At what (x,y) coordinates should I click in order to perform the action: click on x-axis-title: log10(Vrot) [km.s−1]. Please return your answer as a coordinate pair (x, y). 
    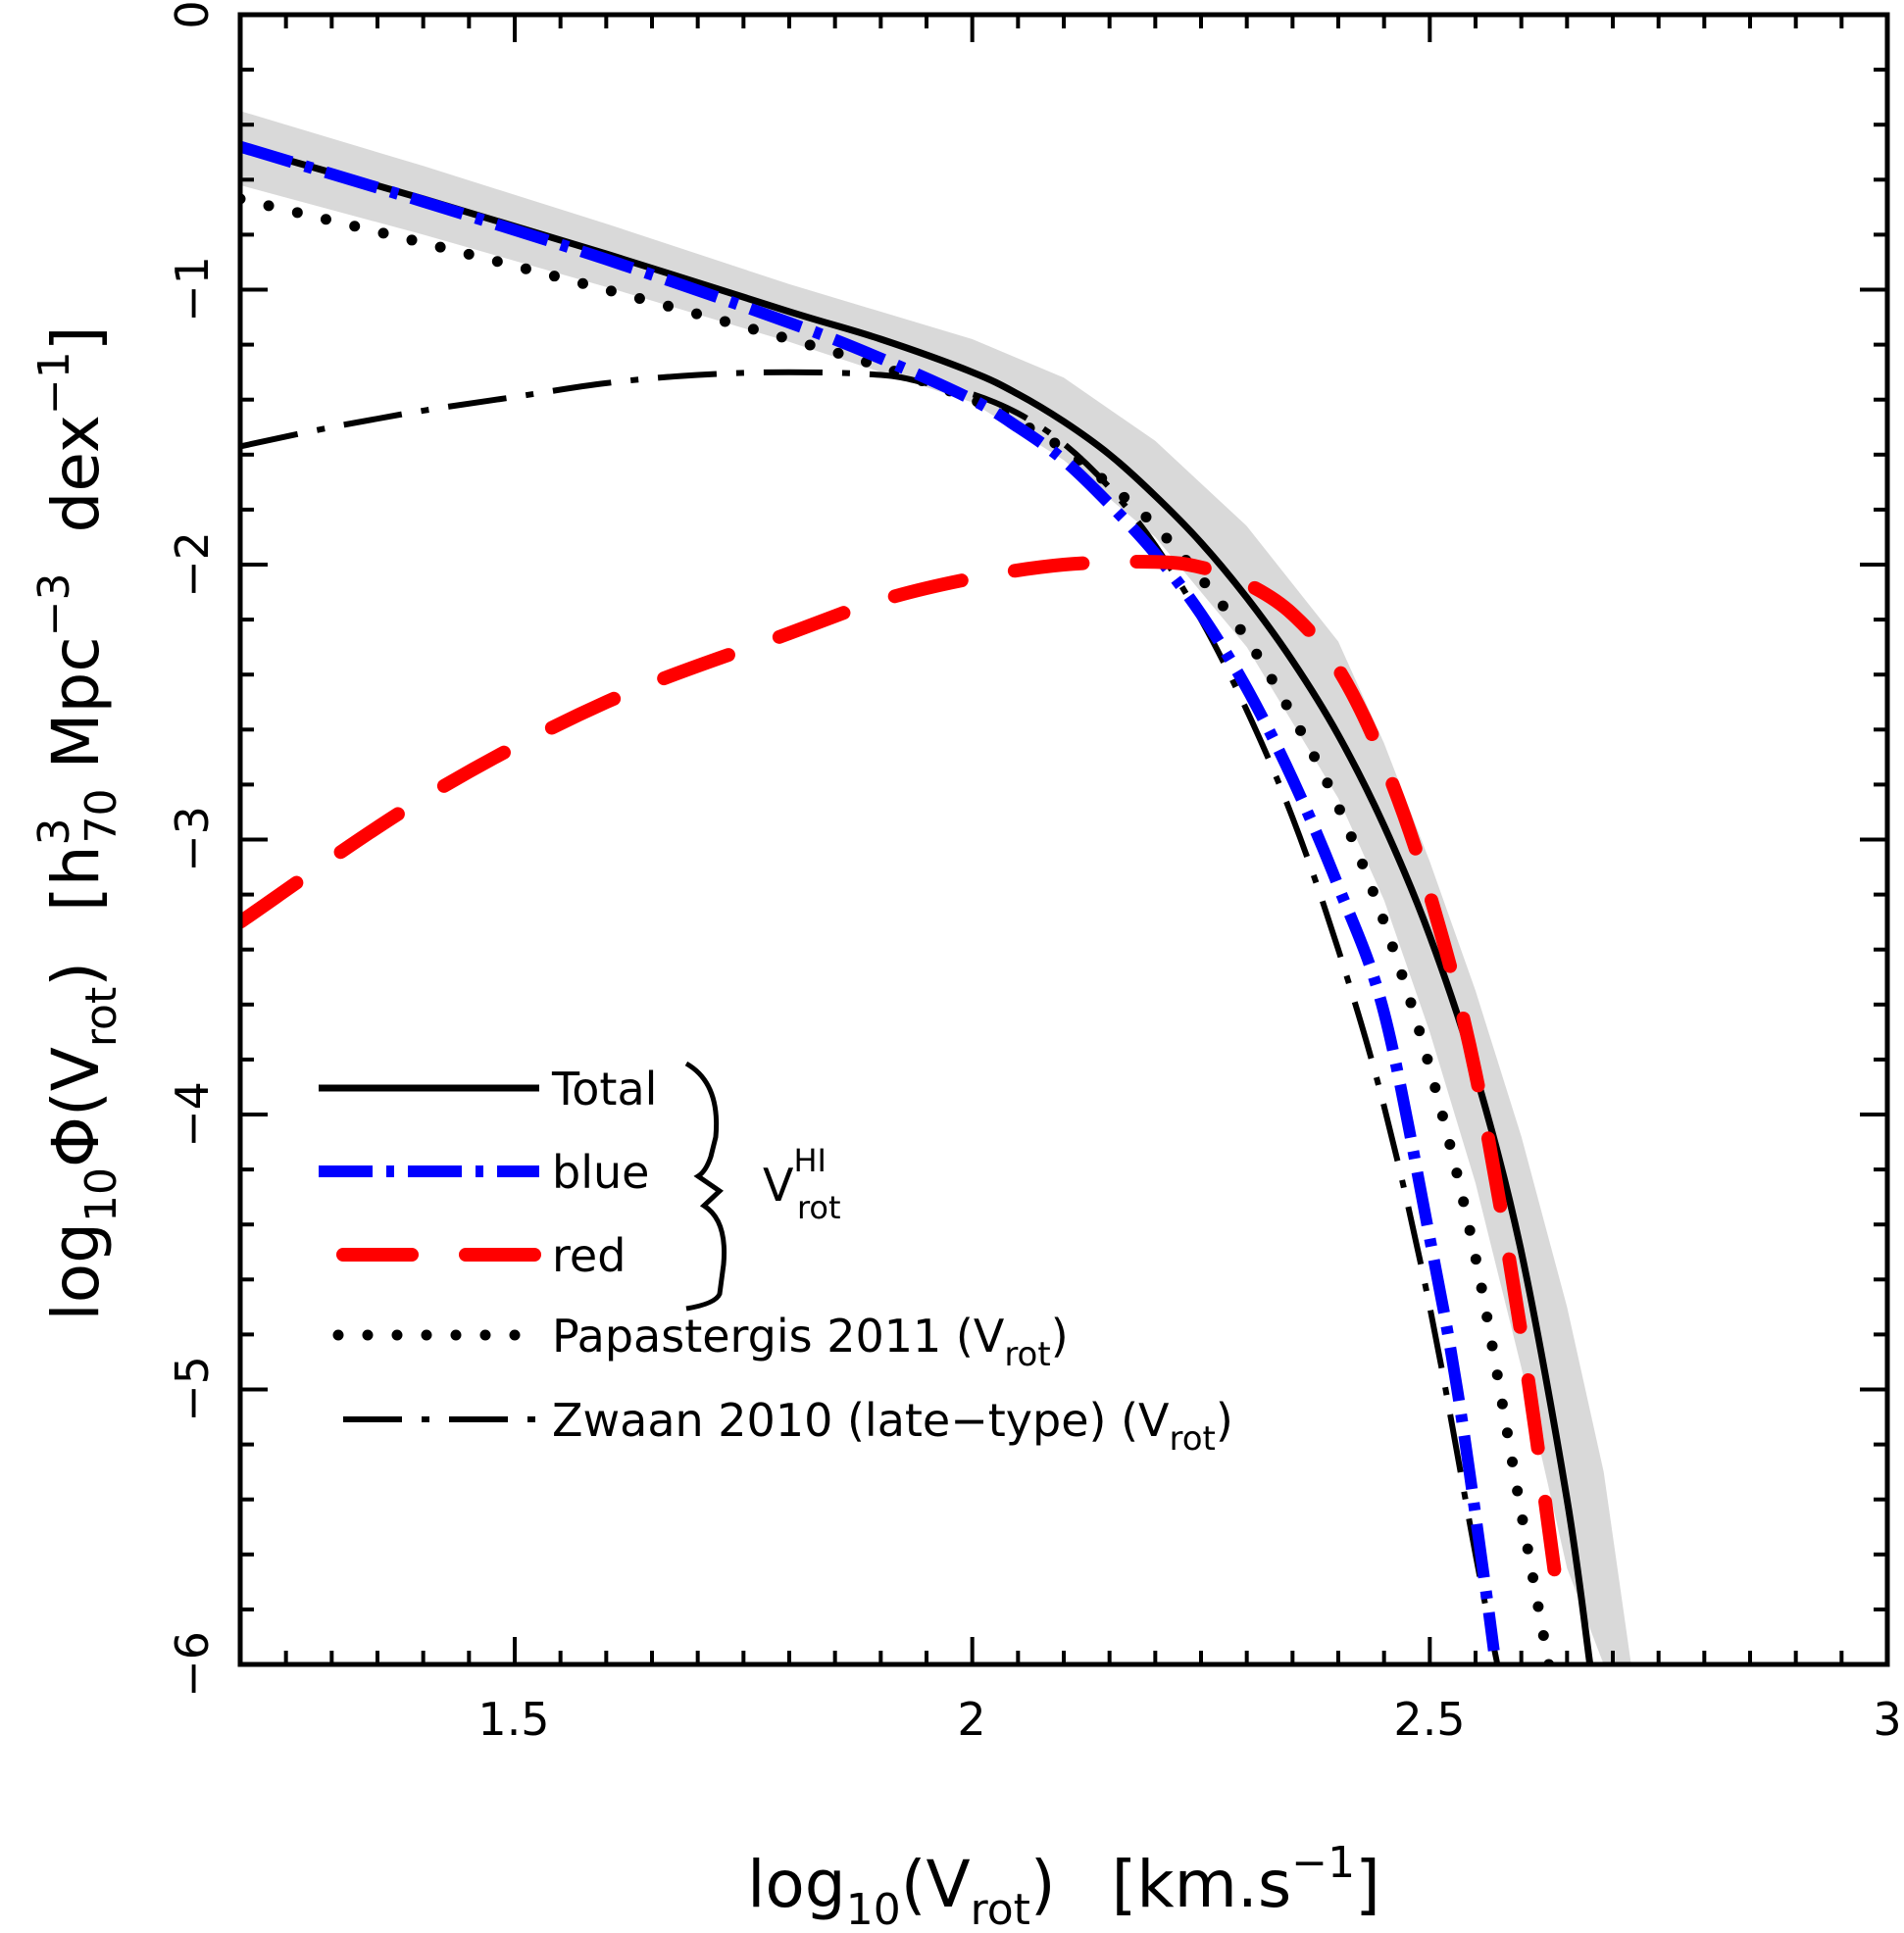
    Looking at the image, I should click on (1063, 1886).